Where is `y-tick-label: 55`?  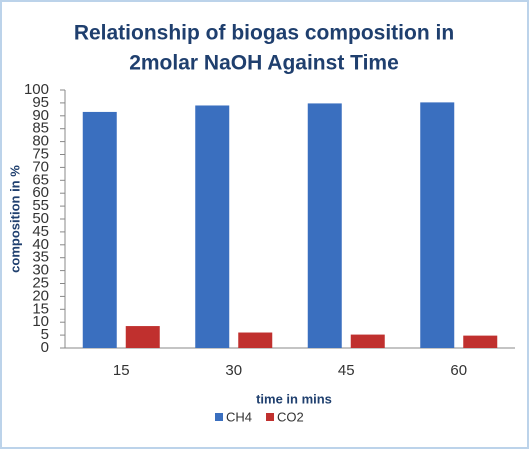 y-tick-label: 55 is located at coordinates (40, 205).